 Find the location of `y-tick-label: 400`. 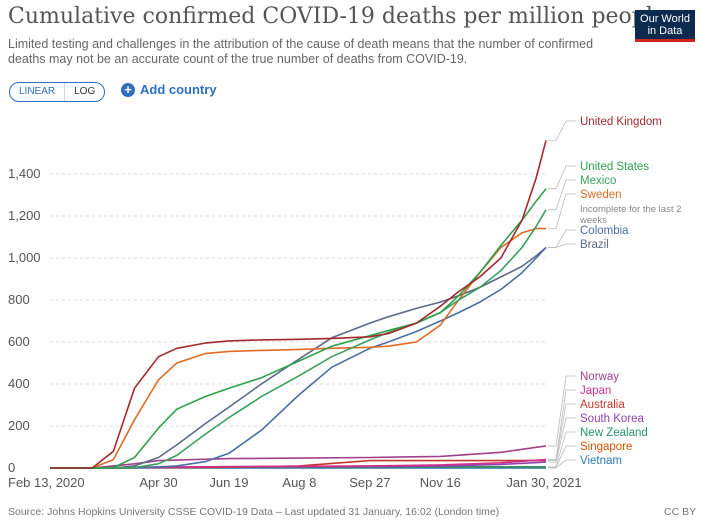

y-tick-label: 400 is located at coordinates (19, 383).